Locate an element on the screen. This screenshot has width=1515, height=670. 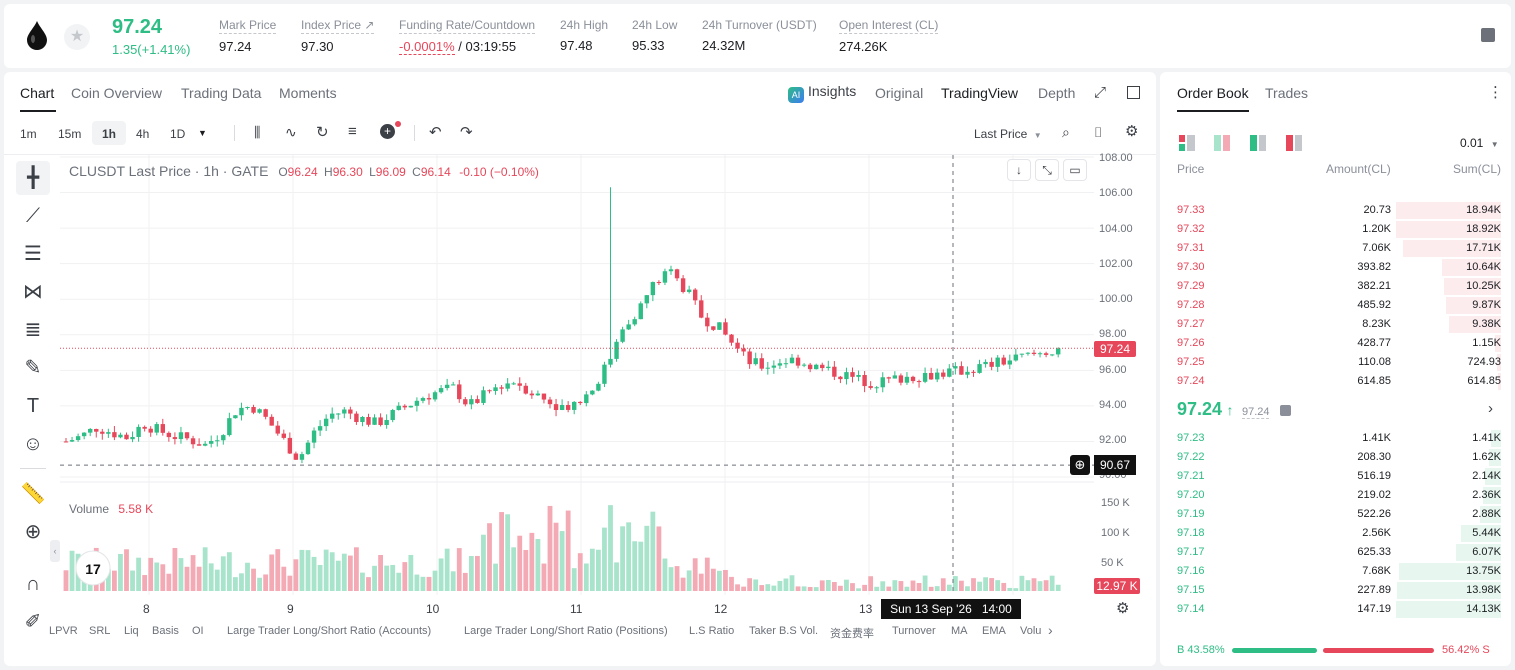
layout-bids-icon is located at coordinates (1258, 143).